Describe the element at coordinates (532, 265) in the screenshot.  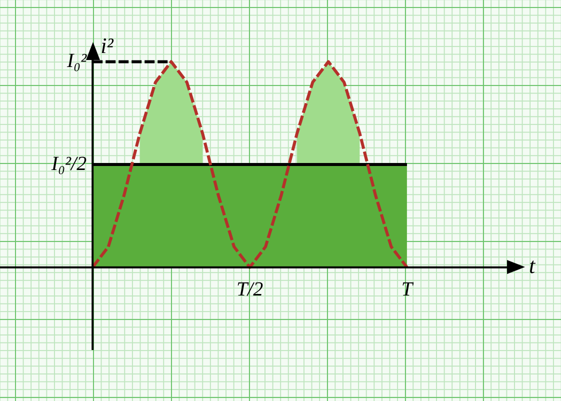
I see `x-axis-title: t` at that location.